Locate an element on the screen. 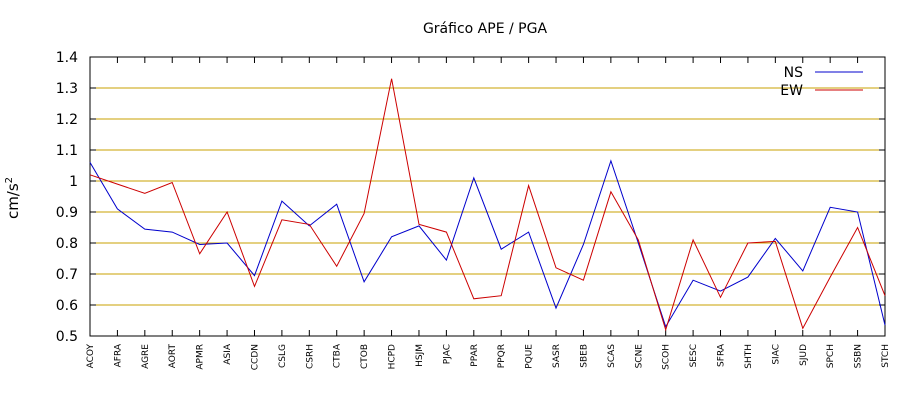 This screenshot has width=920, height=404. x-tick-label: SIAC is located at coordinates (776, 354).